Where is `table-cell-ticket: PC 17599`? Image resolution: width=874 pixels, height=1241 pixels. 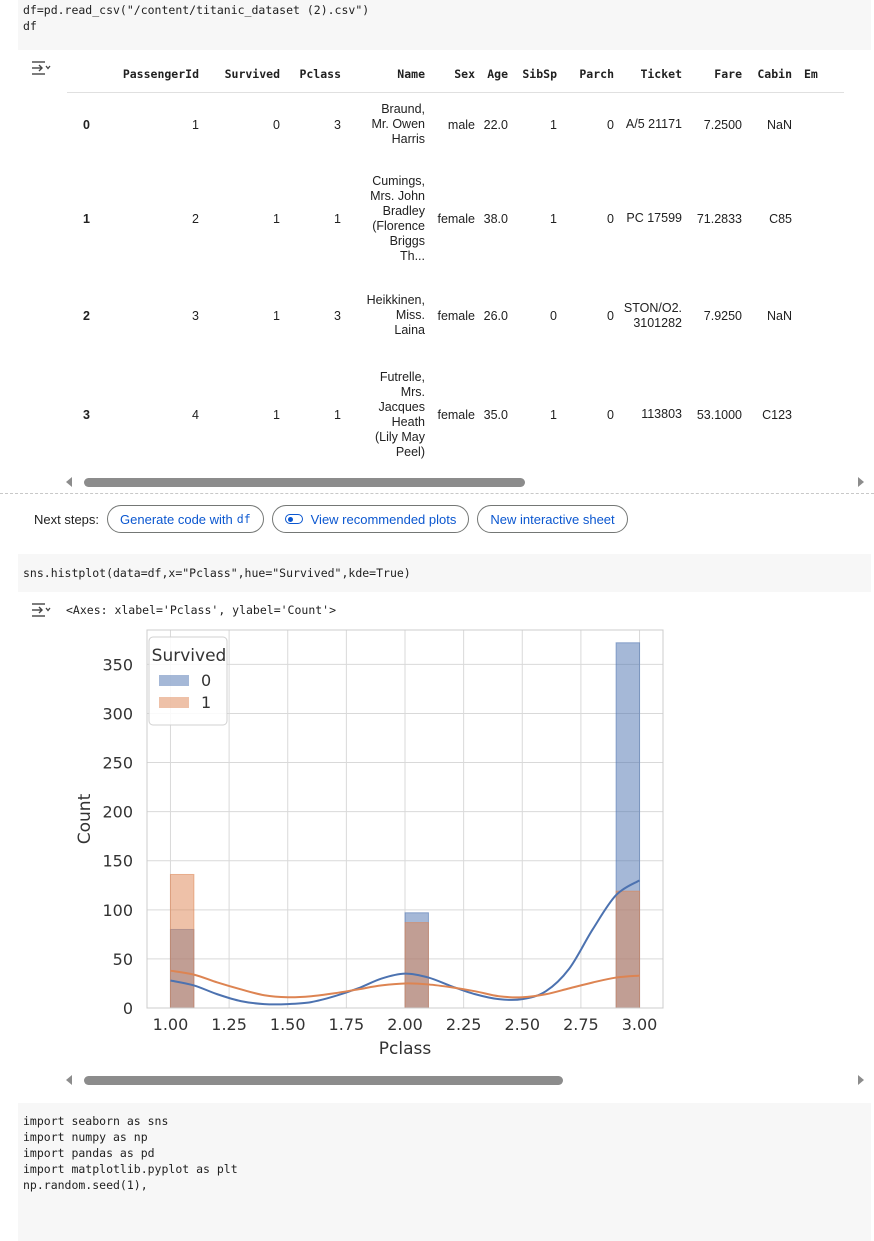
table-cell-ticket: PC 17599 is located at coordinates (648, 219).